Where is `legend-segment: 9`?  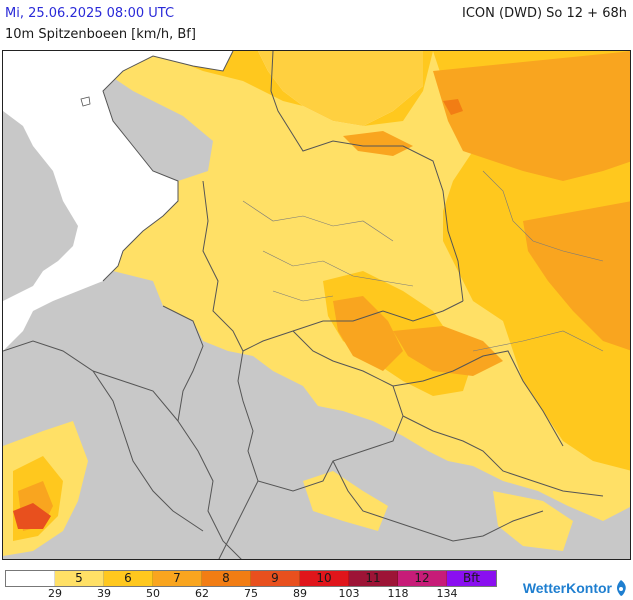
legend-segment: 9 is located at coordinates (275, 578).